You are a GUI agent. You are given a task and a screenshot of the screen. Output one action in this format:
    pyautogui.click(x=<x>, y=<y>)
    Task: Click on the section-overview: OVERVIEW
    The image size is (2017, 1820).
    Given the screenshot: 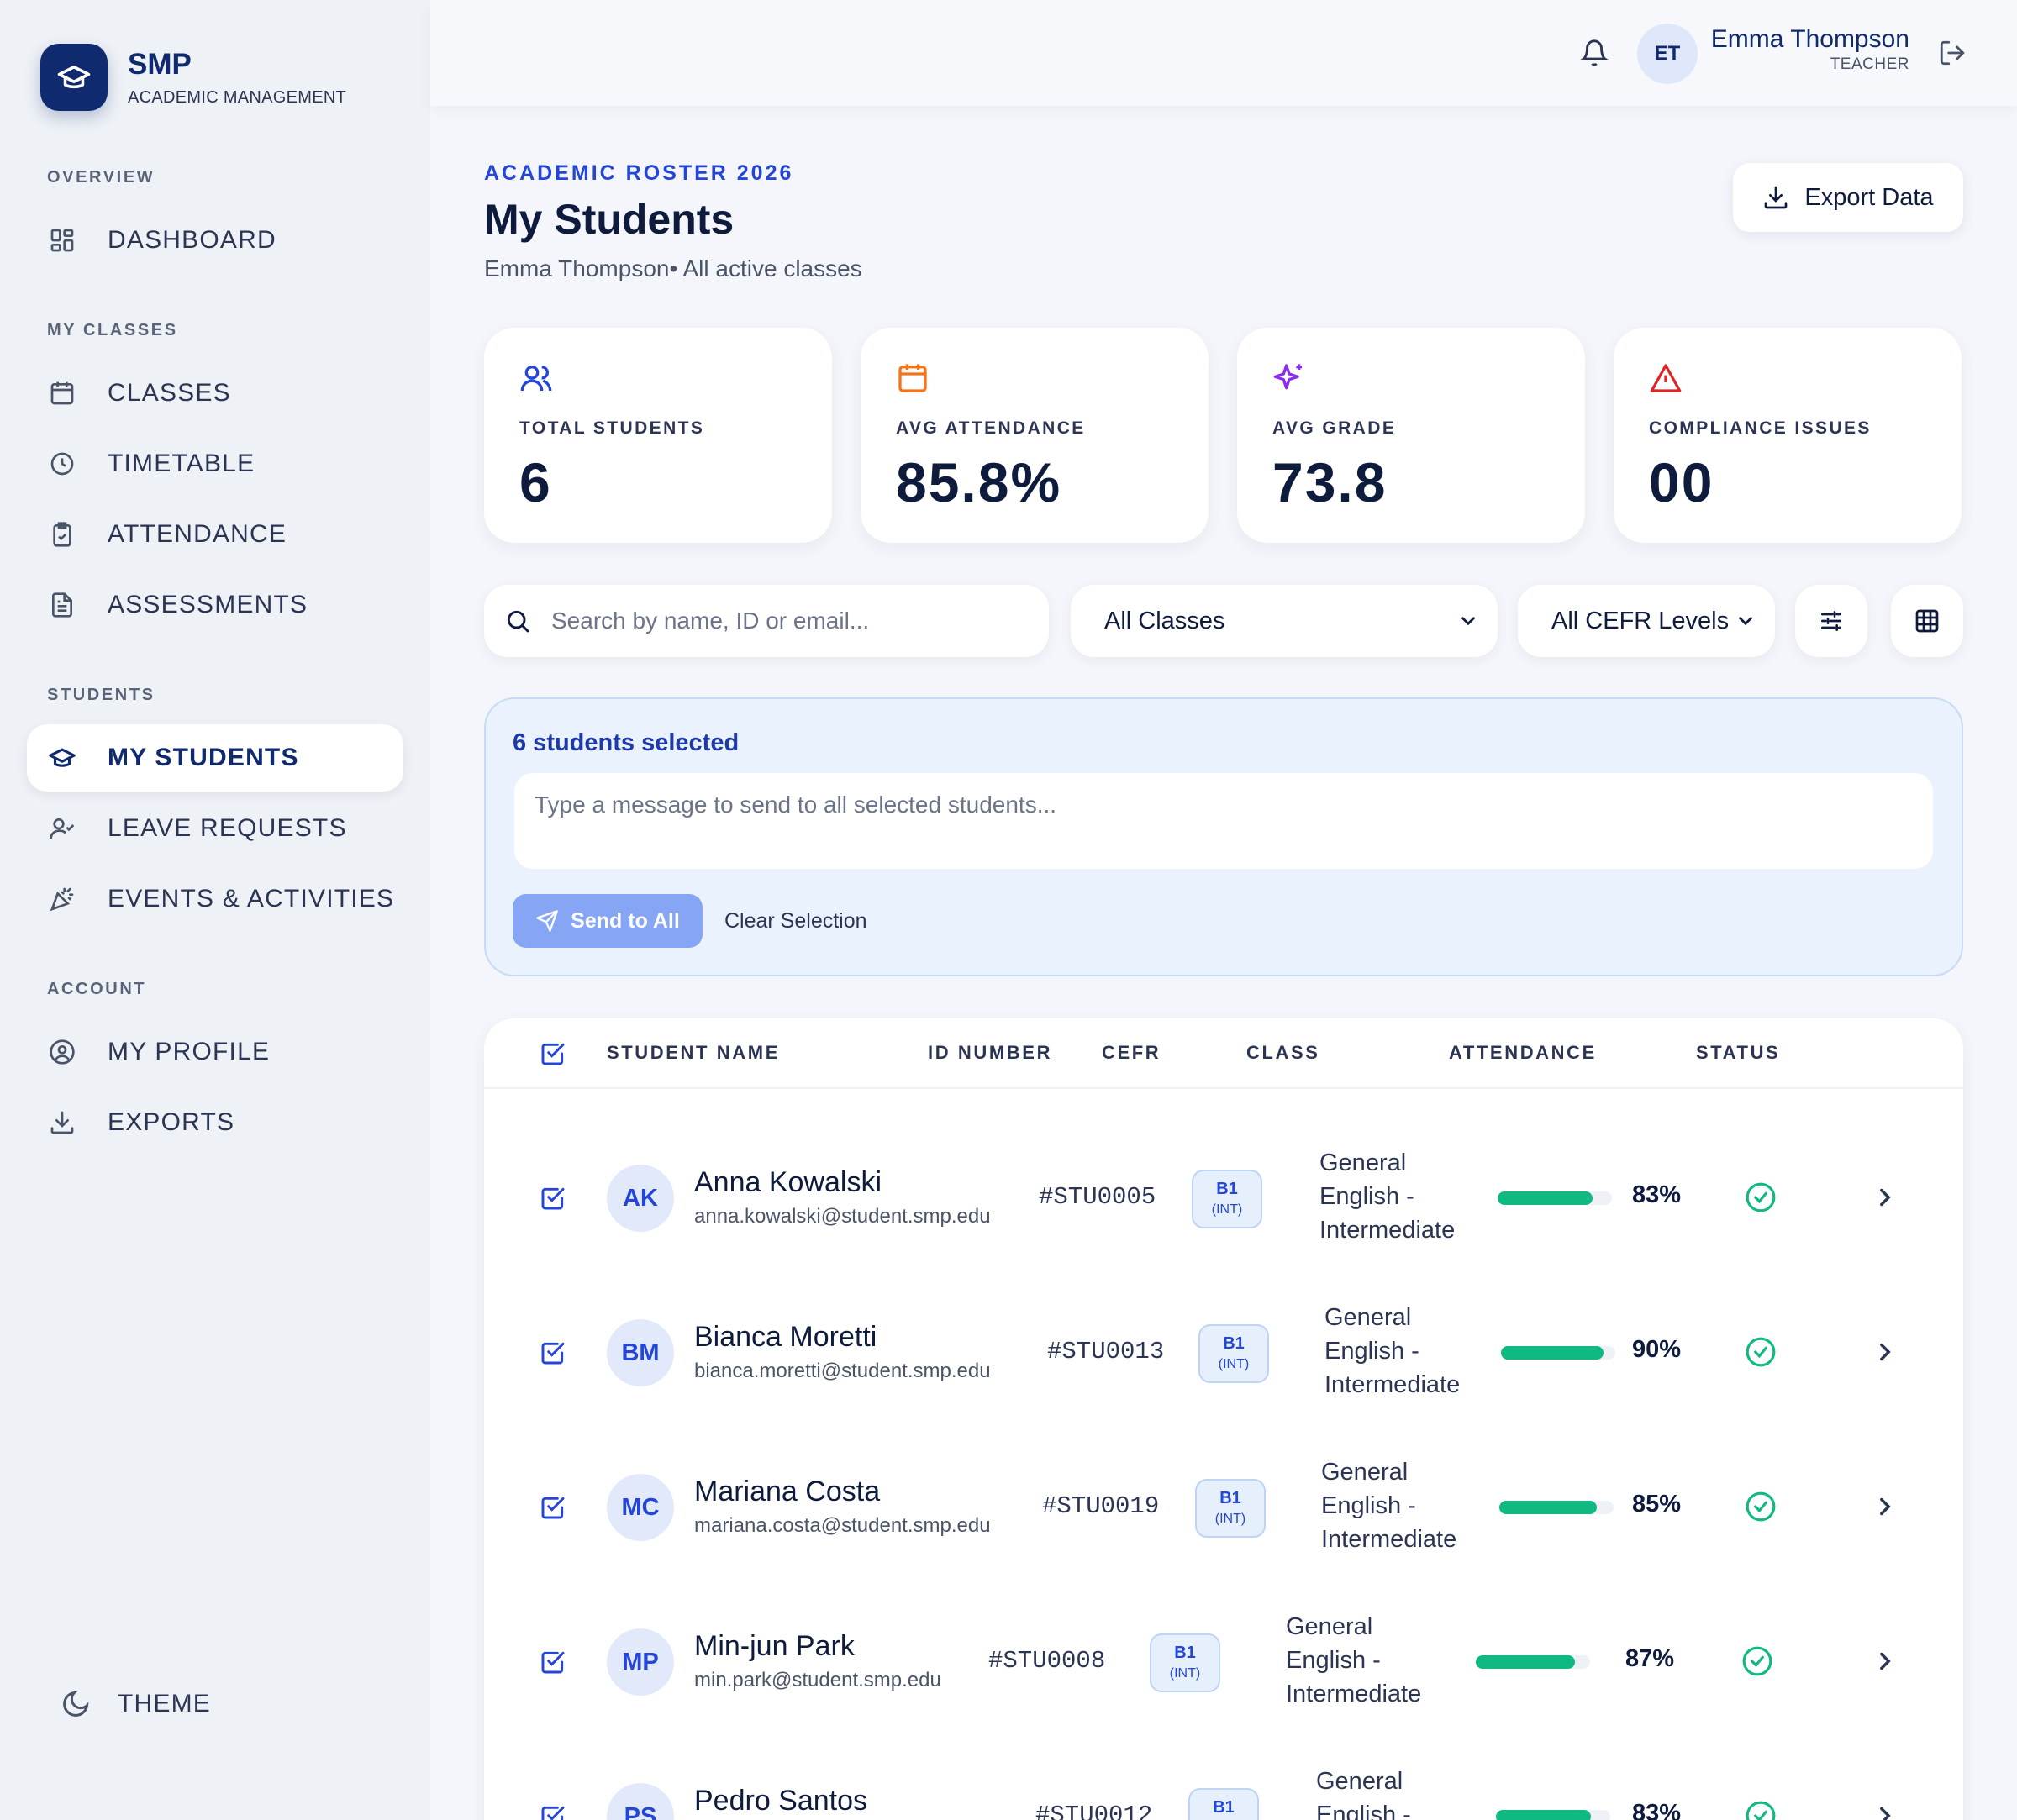 What is the action you would take?
    pyautogui.click(x=101, y=177)
    